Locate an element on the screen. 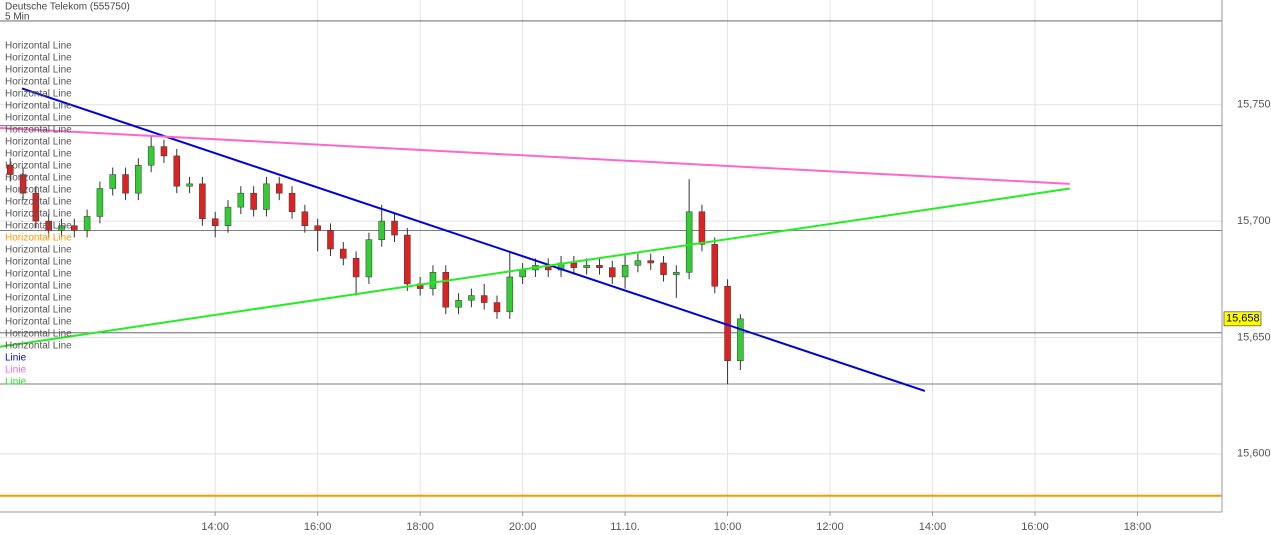  chart-subtitle: 5 Min is located at coordinates (17, 17).